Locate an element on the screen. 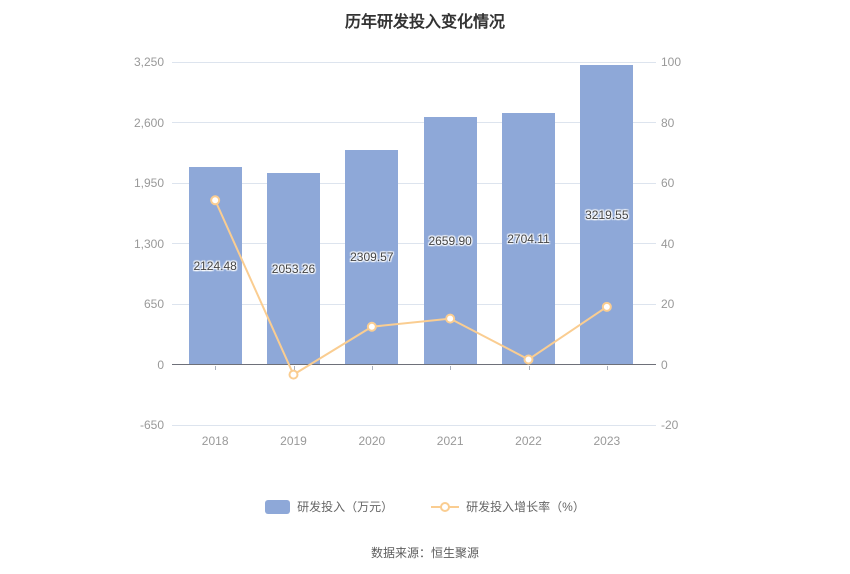  bar-2019 is located at coordinates (293, 269).